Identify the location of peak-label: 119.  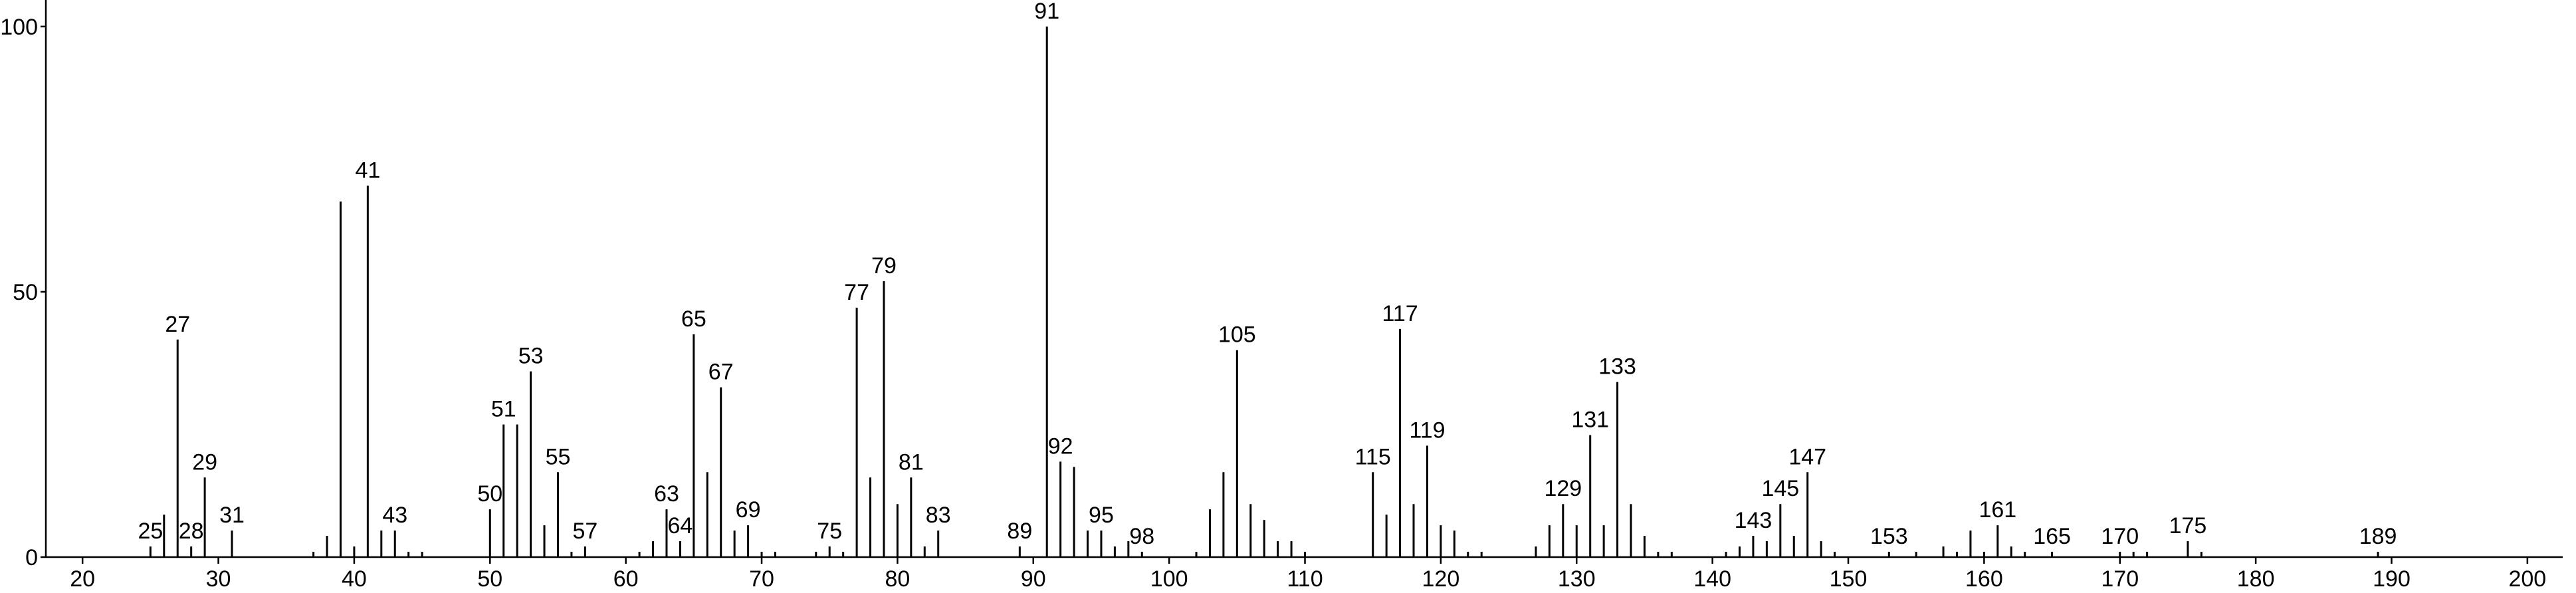
(1427, 430).